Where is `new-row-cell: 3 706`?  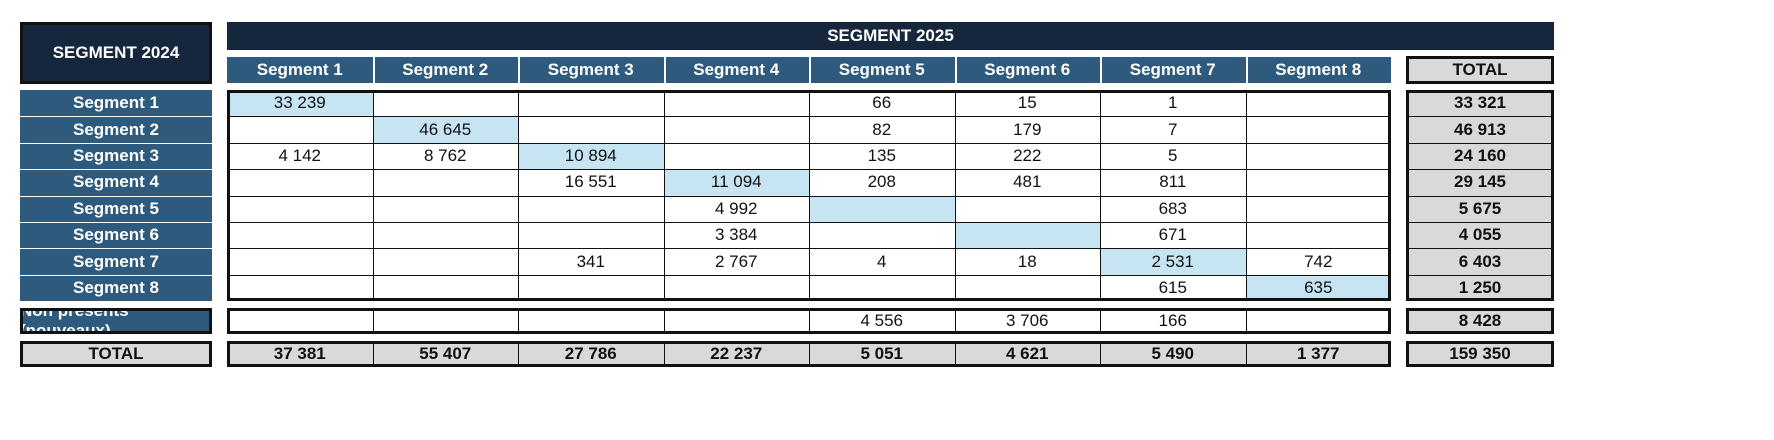
new-row-cell: 3 706 is located at coordinates (1027, 320).